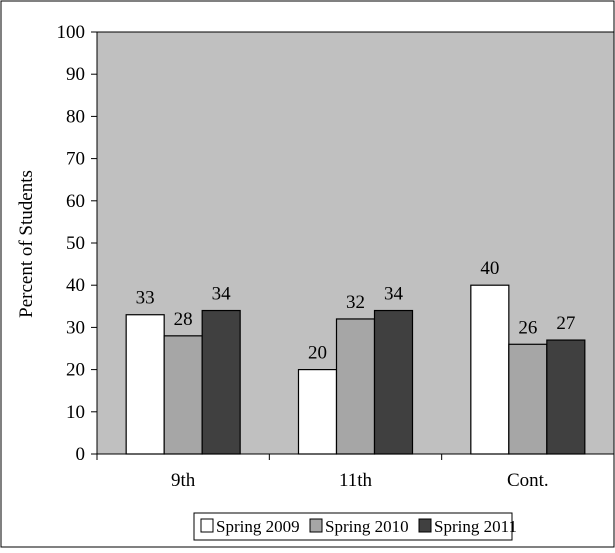  What do you see at coordinates (26, 244) in the screenshot?
I see `y-axis-title: Percent of Students` at bounding box center [26, 244].